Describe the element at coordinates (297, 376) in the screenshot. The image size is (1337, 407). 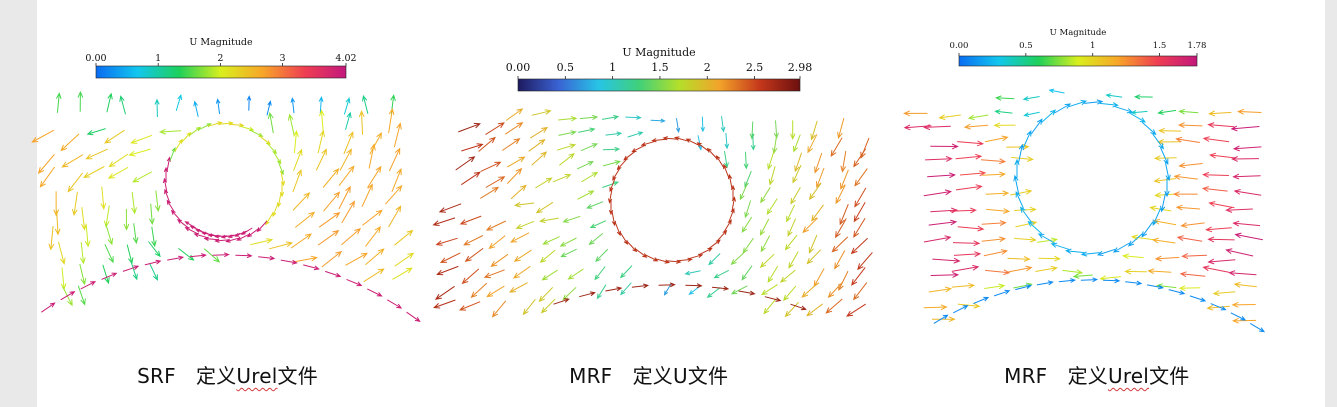
I see `caption-text-end: 文件` at that location.